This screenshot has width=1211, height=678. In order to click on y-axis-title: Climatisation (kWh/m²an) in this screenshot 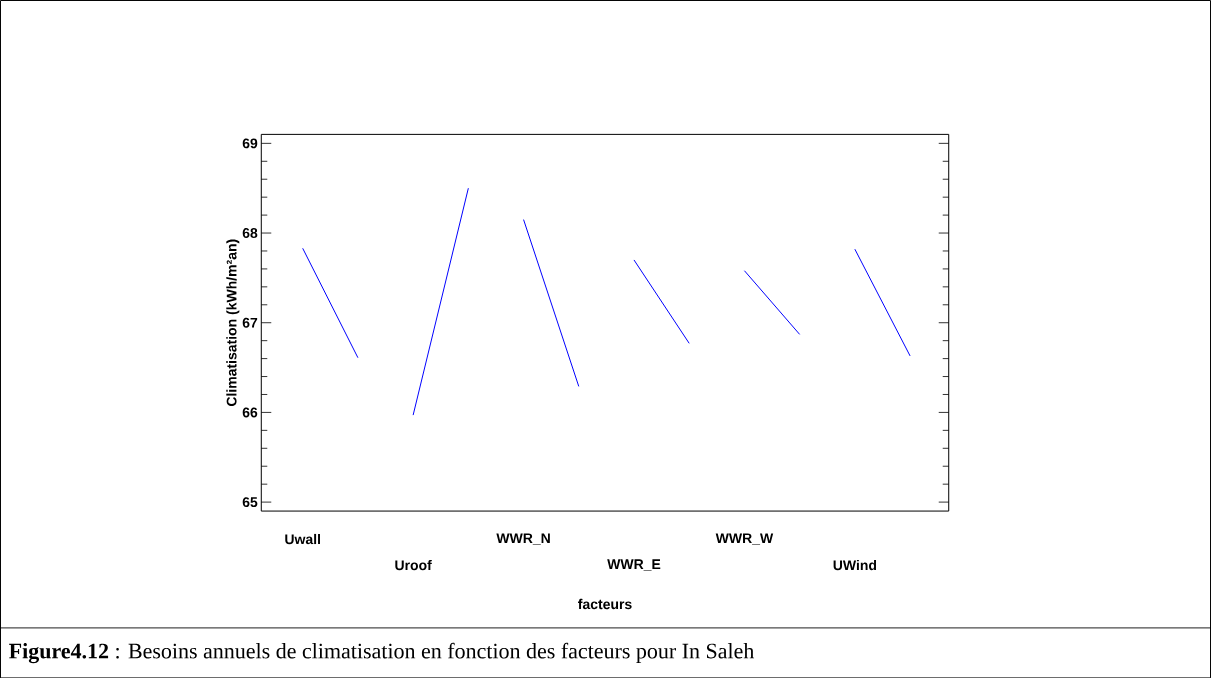, I will do `click(233, 322)`.